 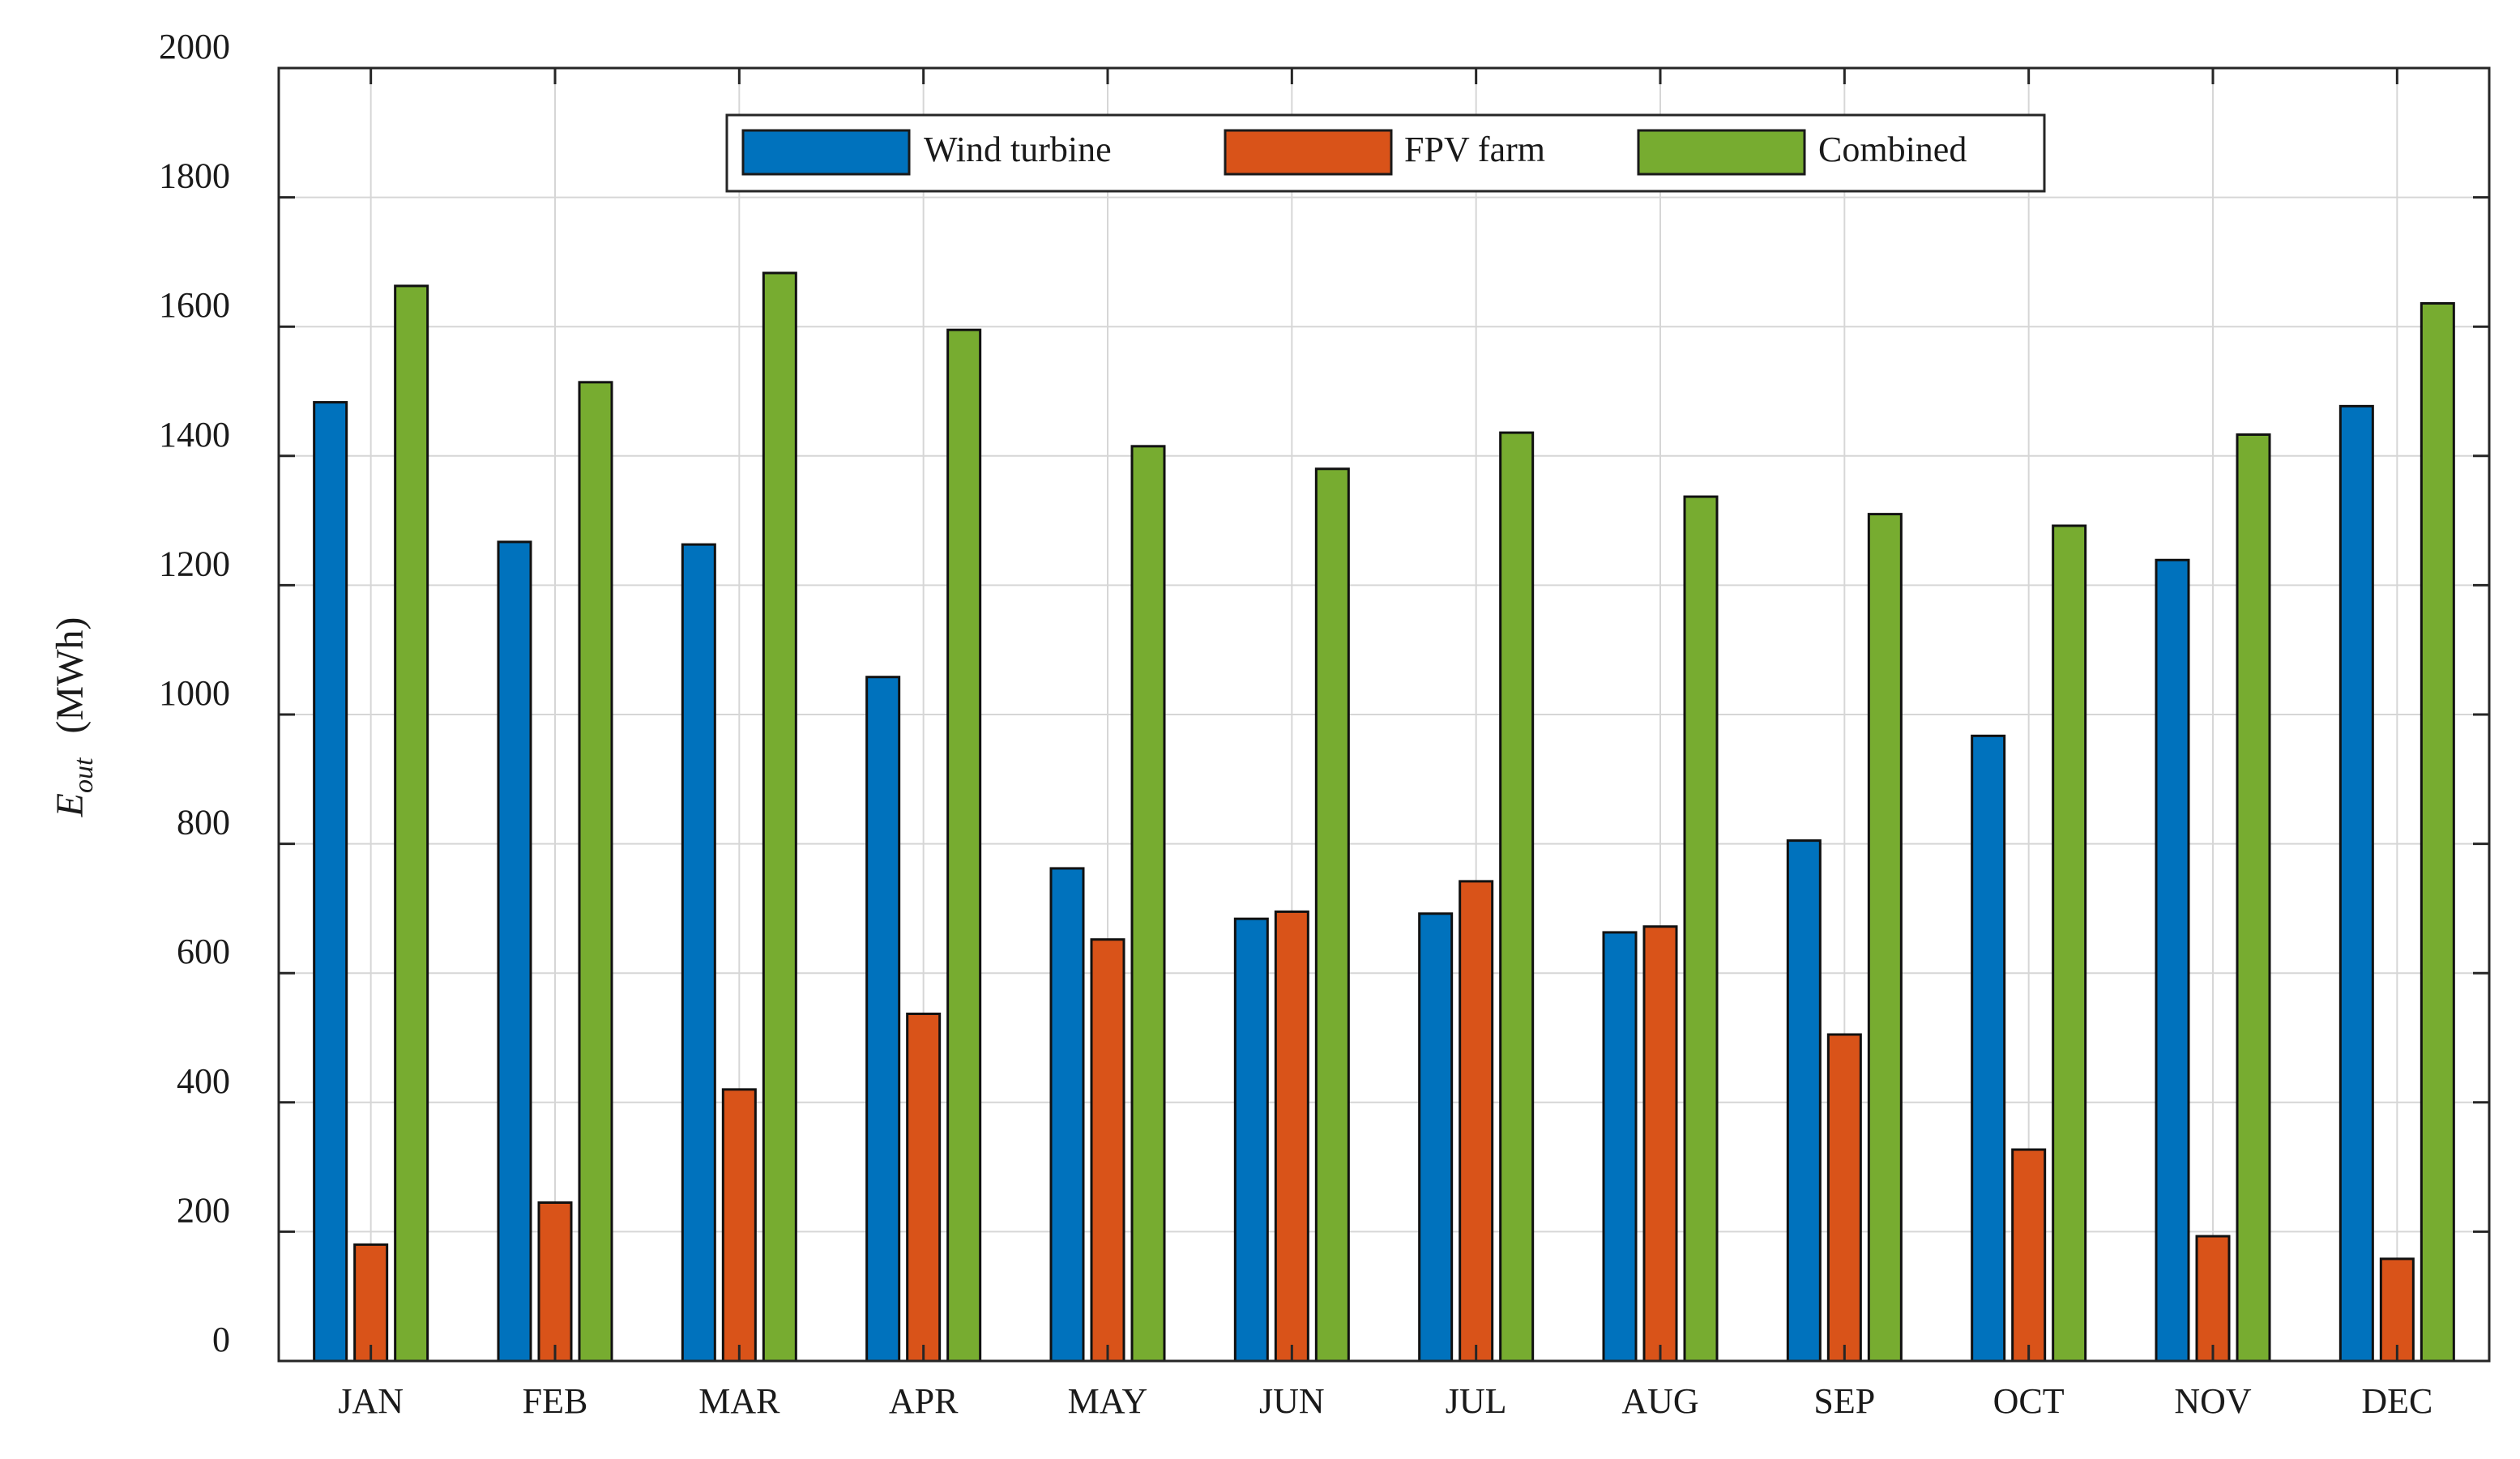 What do you see at coordinates (70, 805) in the screenshot?
I see `y-axis-label-symbol: E` at bounding box center [70, 805].